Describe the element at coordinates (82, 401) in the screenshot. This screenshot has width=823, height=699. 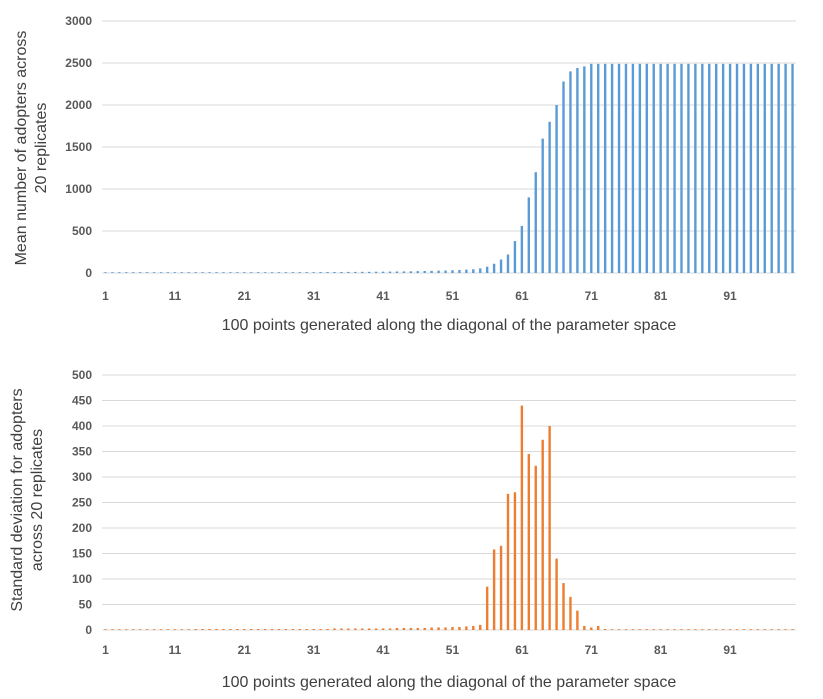
I see `y-tick-label: 450` at that location.